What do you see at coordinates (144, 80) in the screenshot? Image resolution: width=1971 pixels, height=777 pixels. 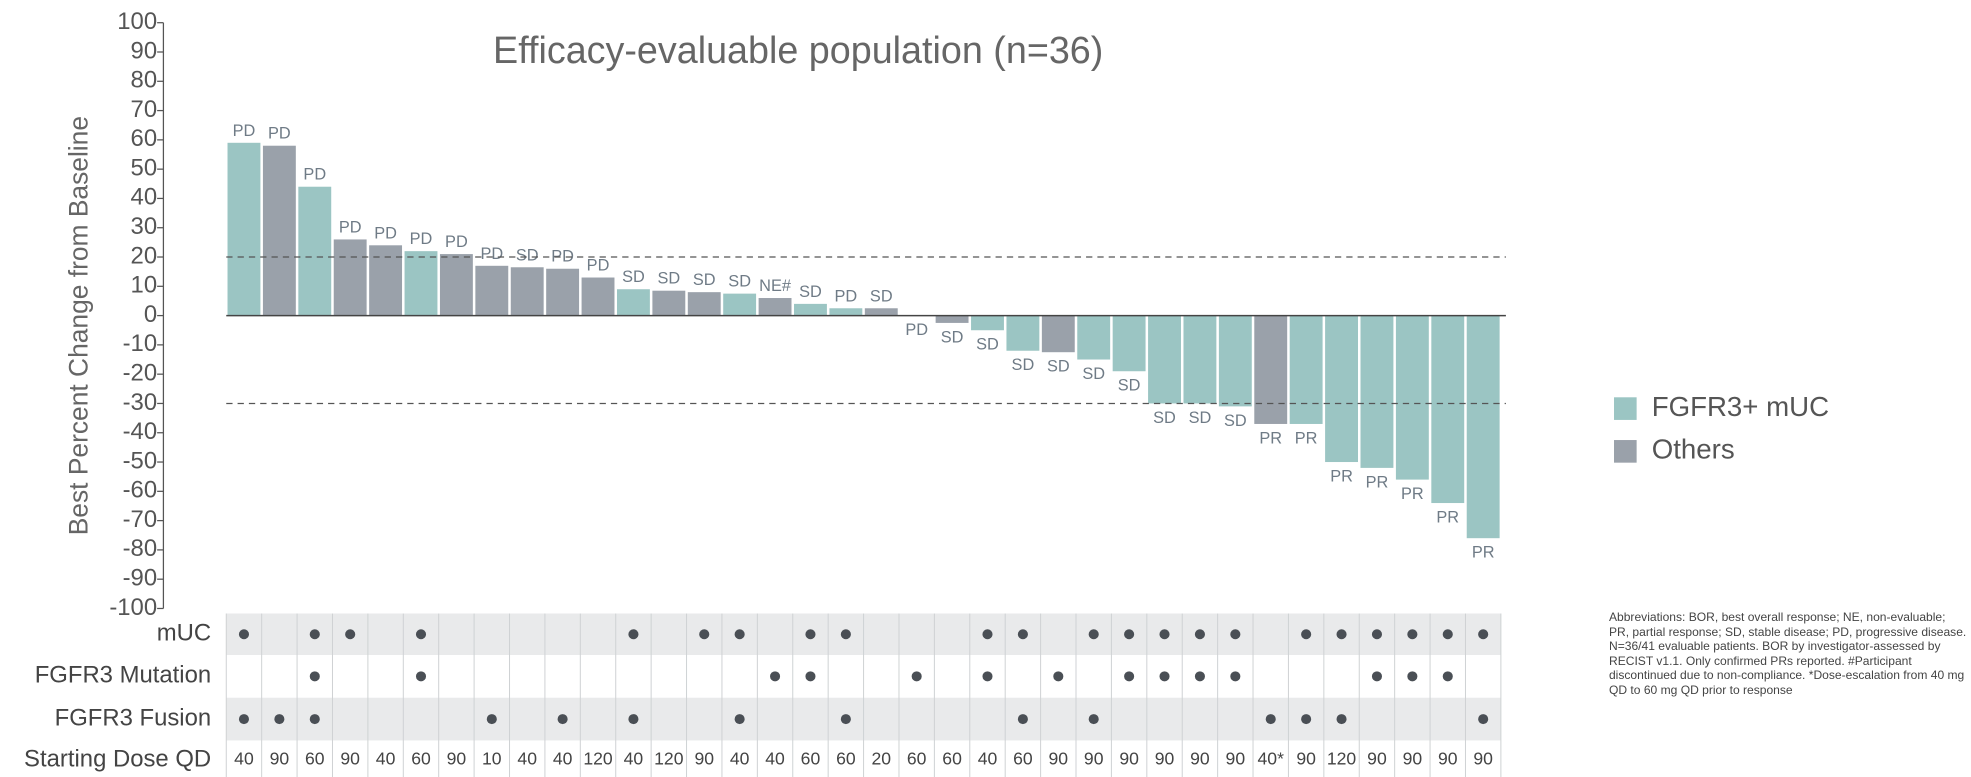 I see `y-tick-label: 80` at bounding box center [144, 80].